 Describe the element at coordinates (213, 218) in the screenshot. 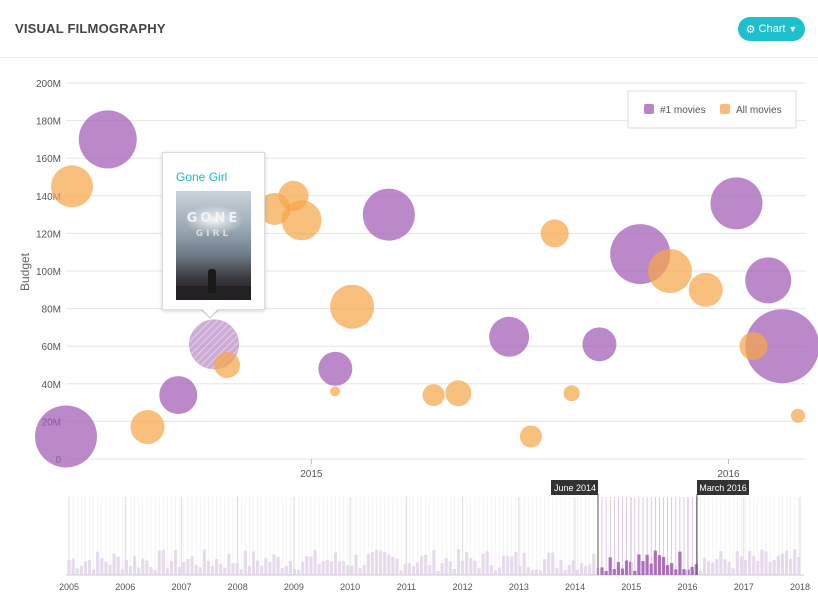

I see `poster-title-line1: GONE` at that location.